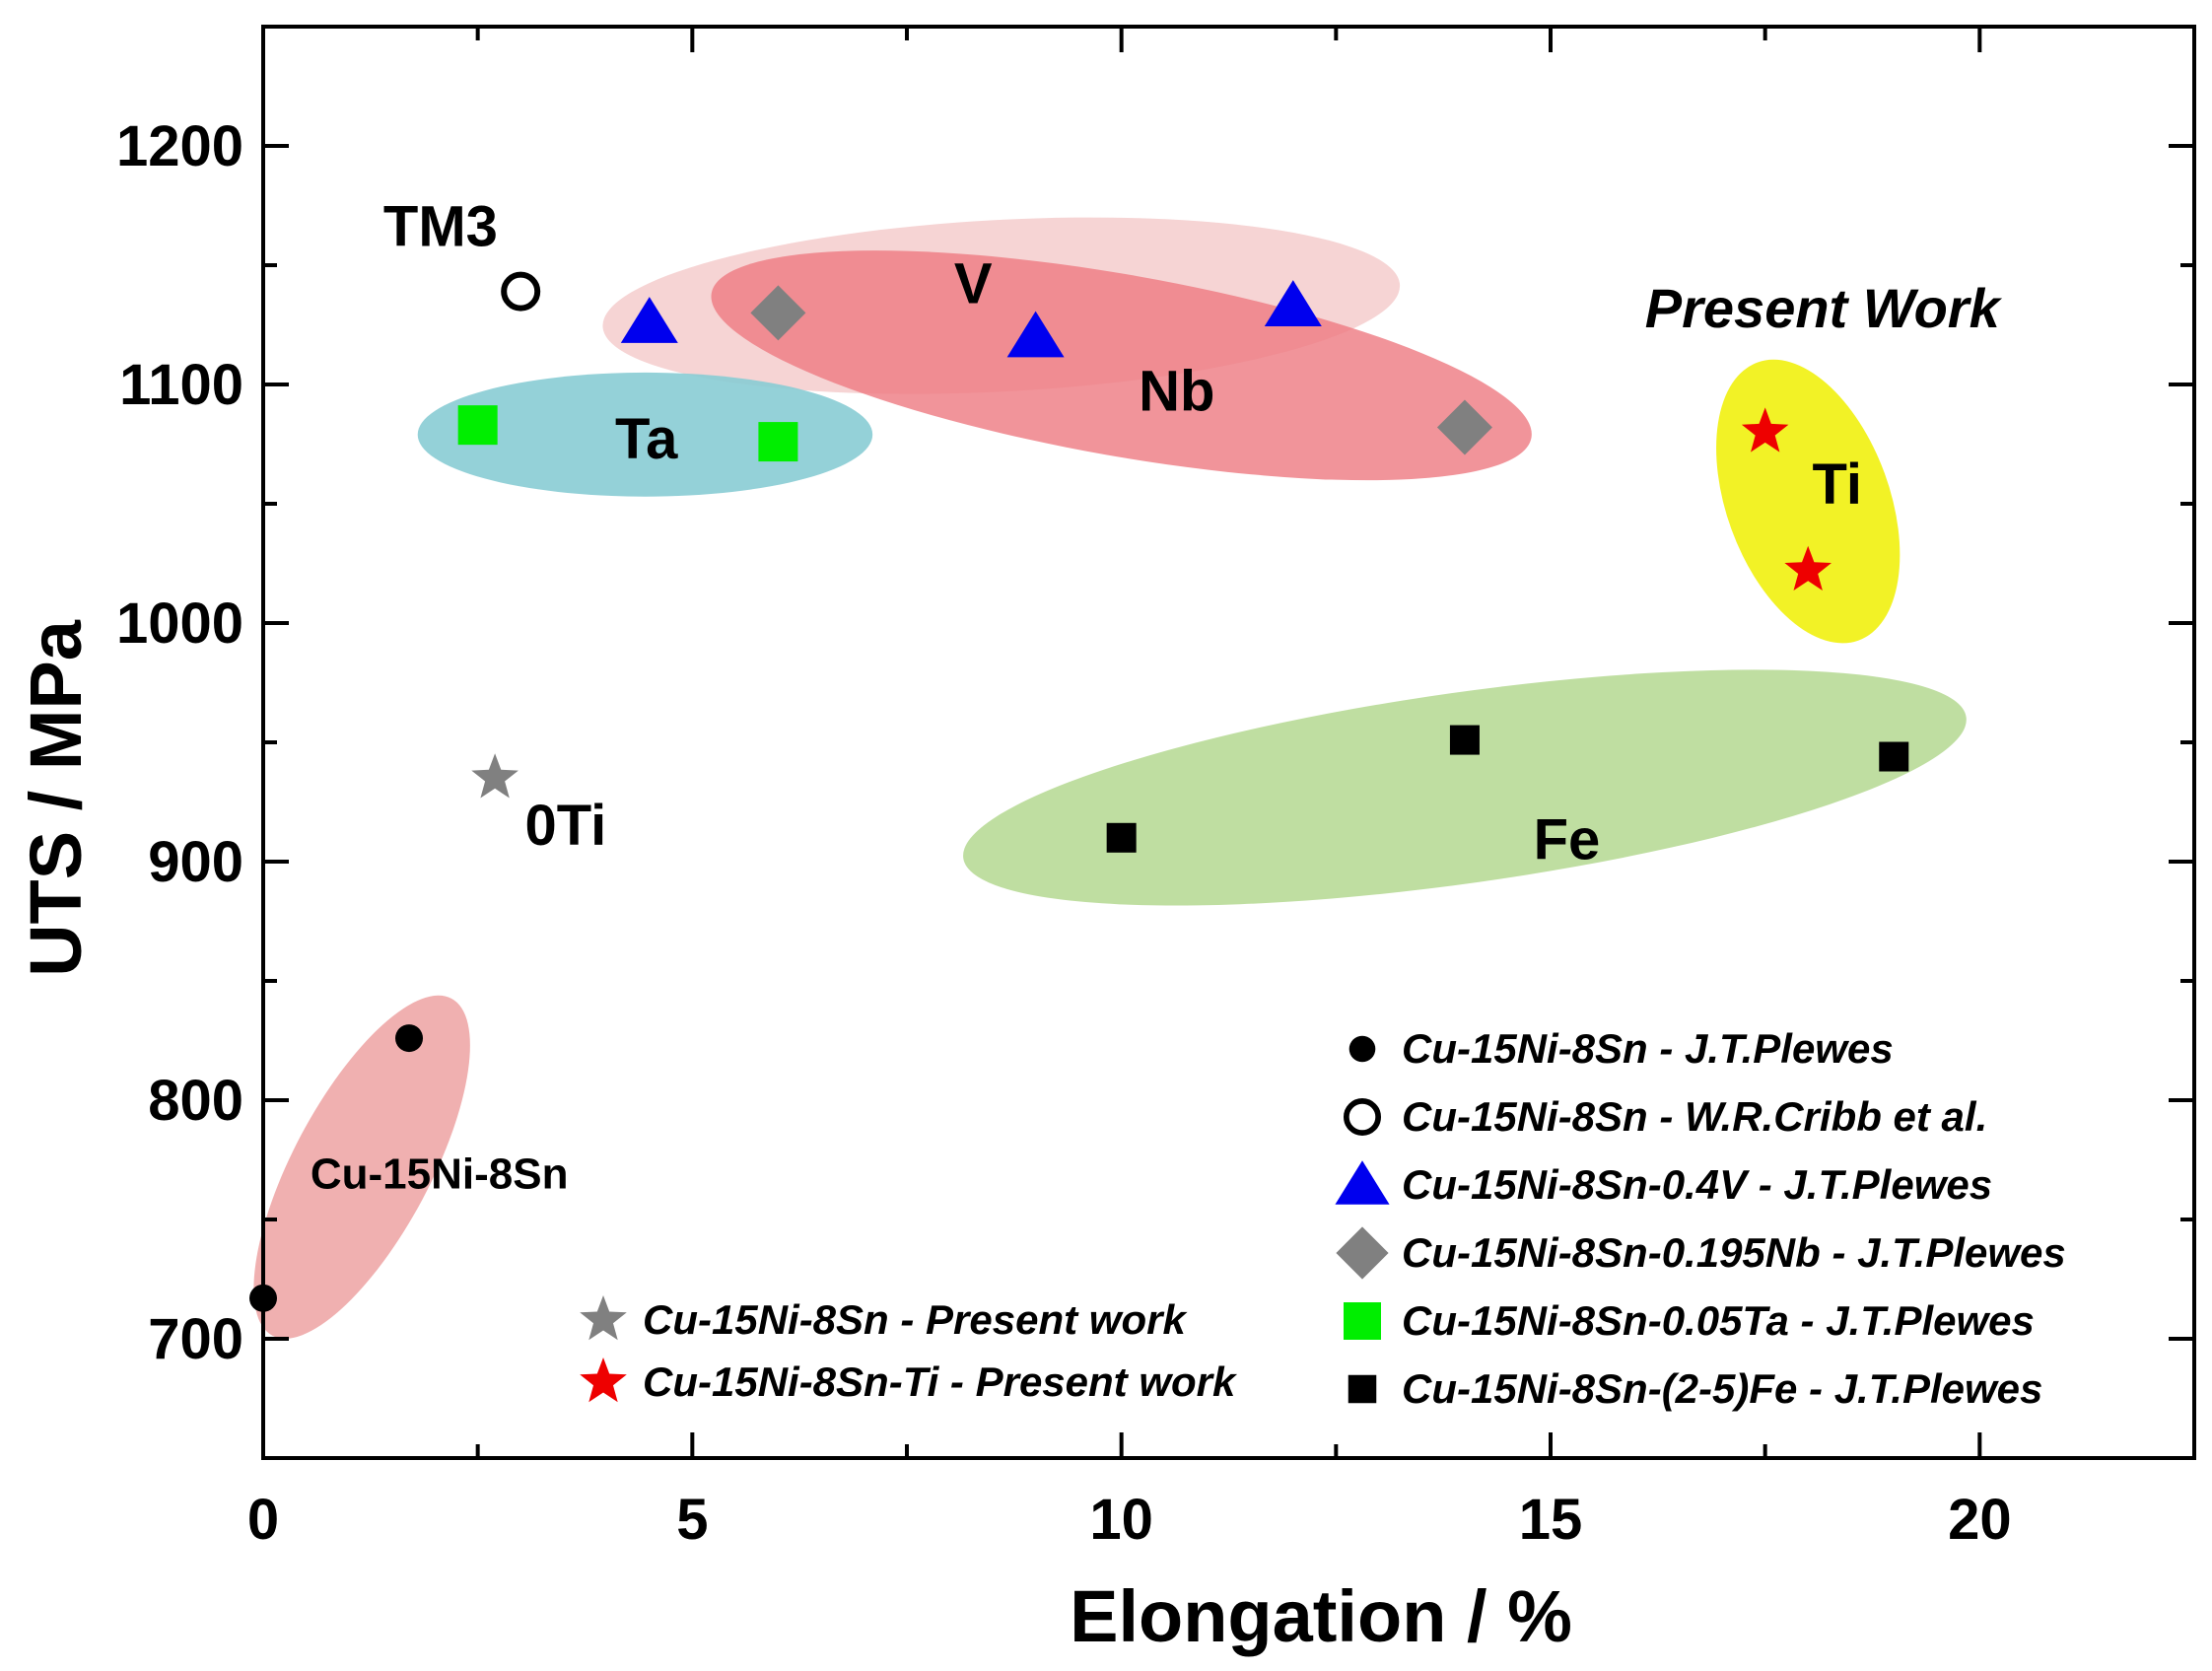  What do you see at coordinates (941, 1382) in the screenshot?
I see `legend-label: Cu-15Ni-8Sn-Ti - Present work` at bounding box center [941, 1382].